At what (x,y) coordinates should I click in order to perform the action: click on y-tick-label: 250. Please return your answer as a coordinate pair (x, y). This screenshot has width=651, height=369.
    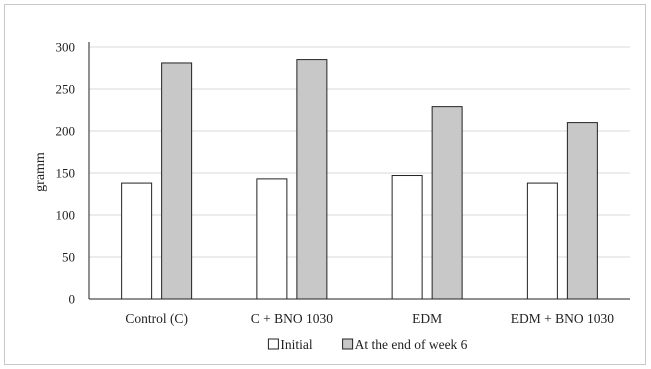
    Looking at the image, I should click on (66, 89).